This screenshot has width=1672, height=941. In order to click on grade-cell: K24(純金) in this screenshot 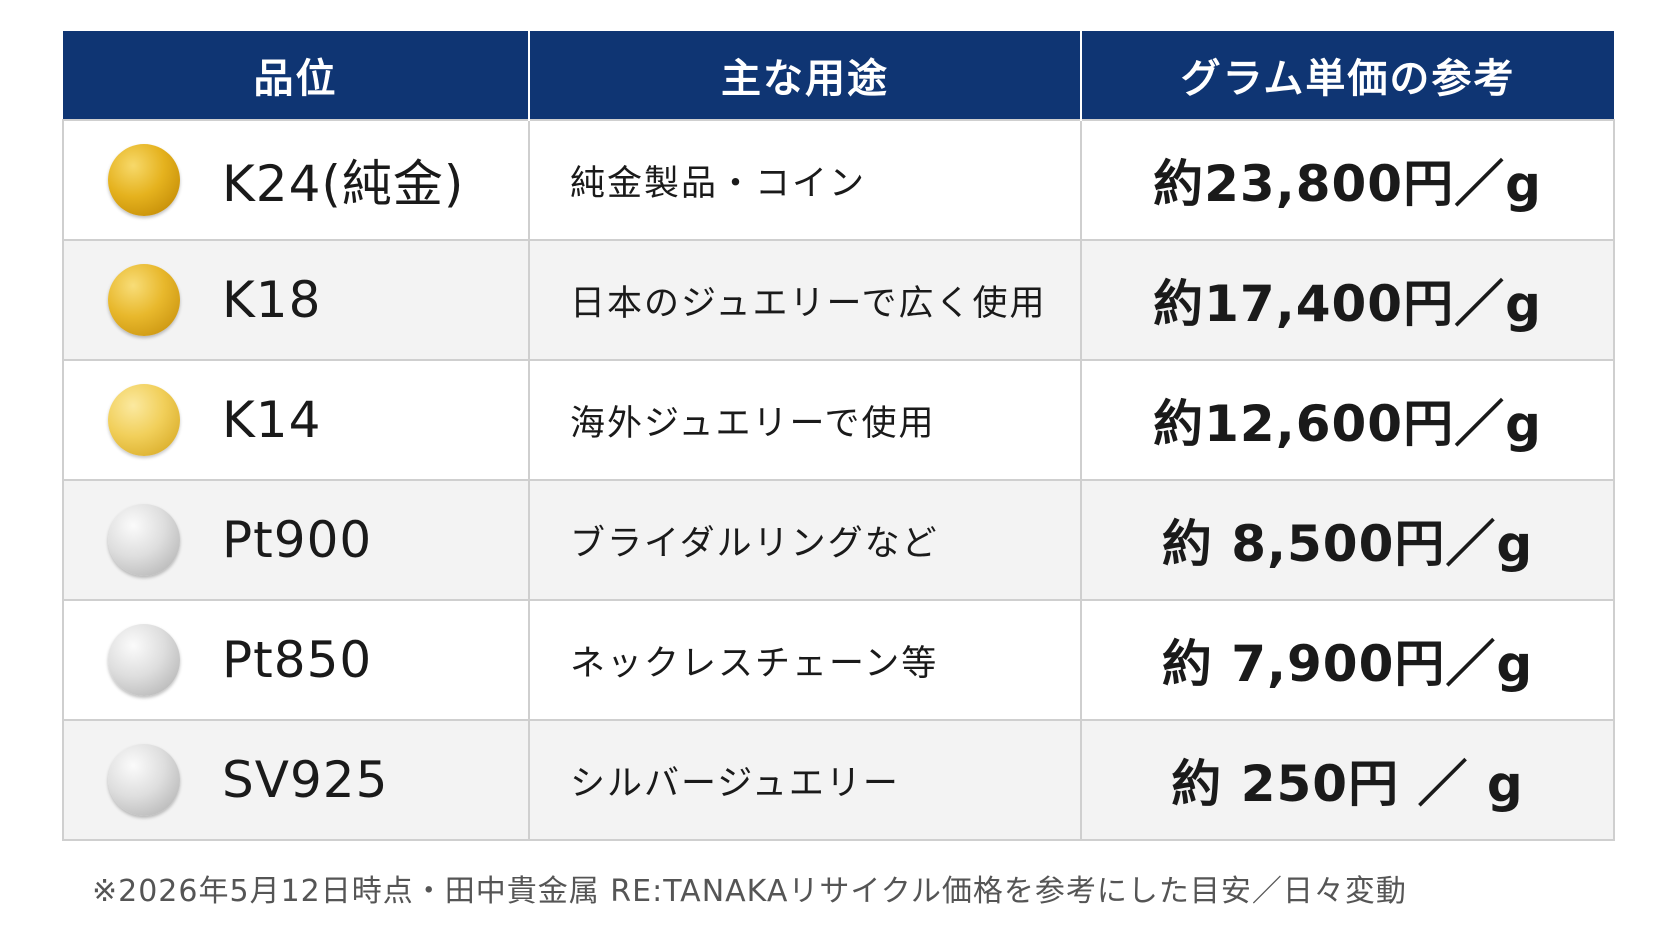, I will do `click(296, 180)`.